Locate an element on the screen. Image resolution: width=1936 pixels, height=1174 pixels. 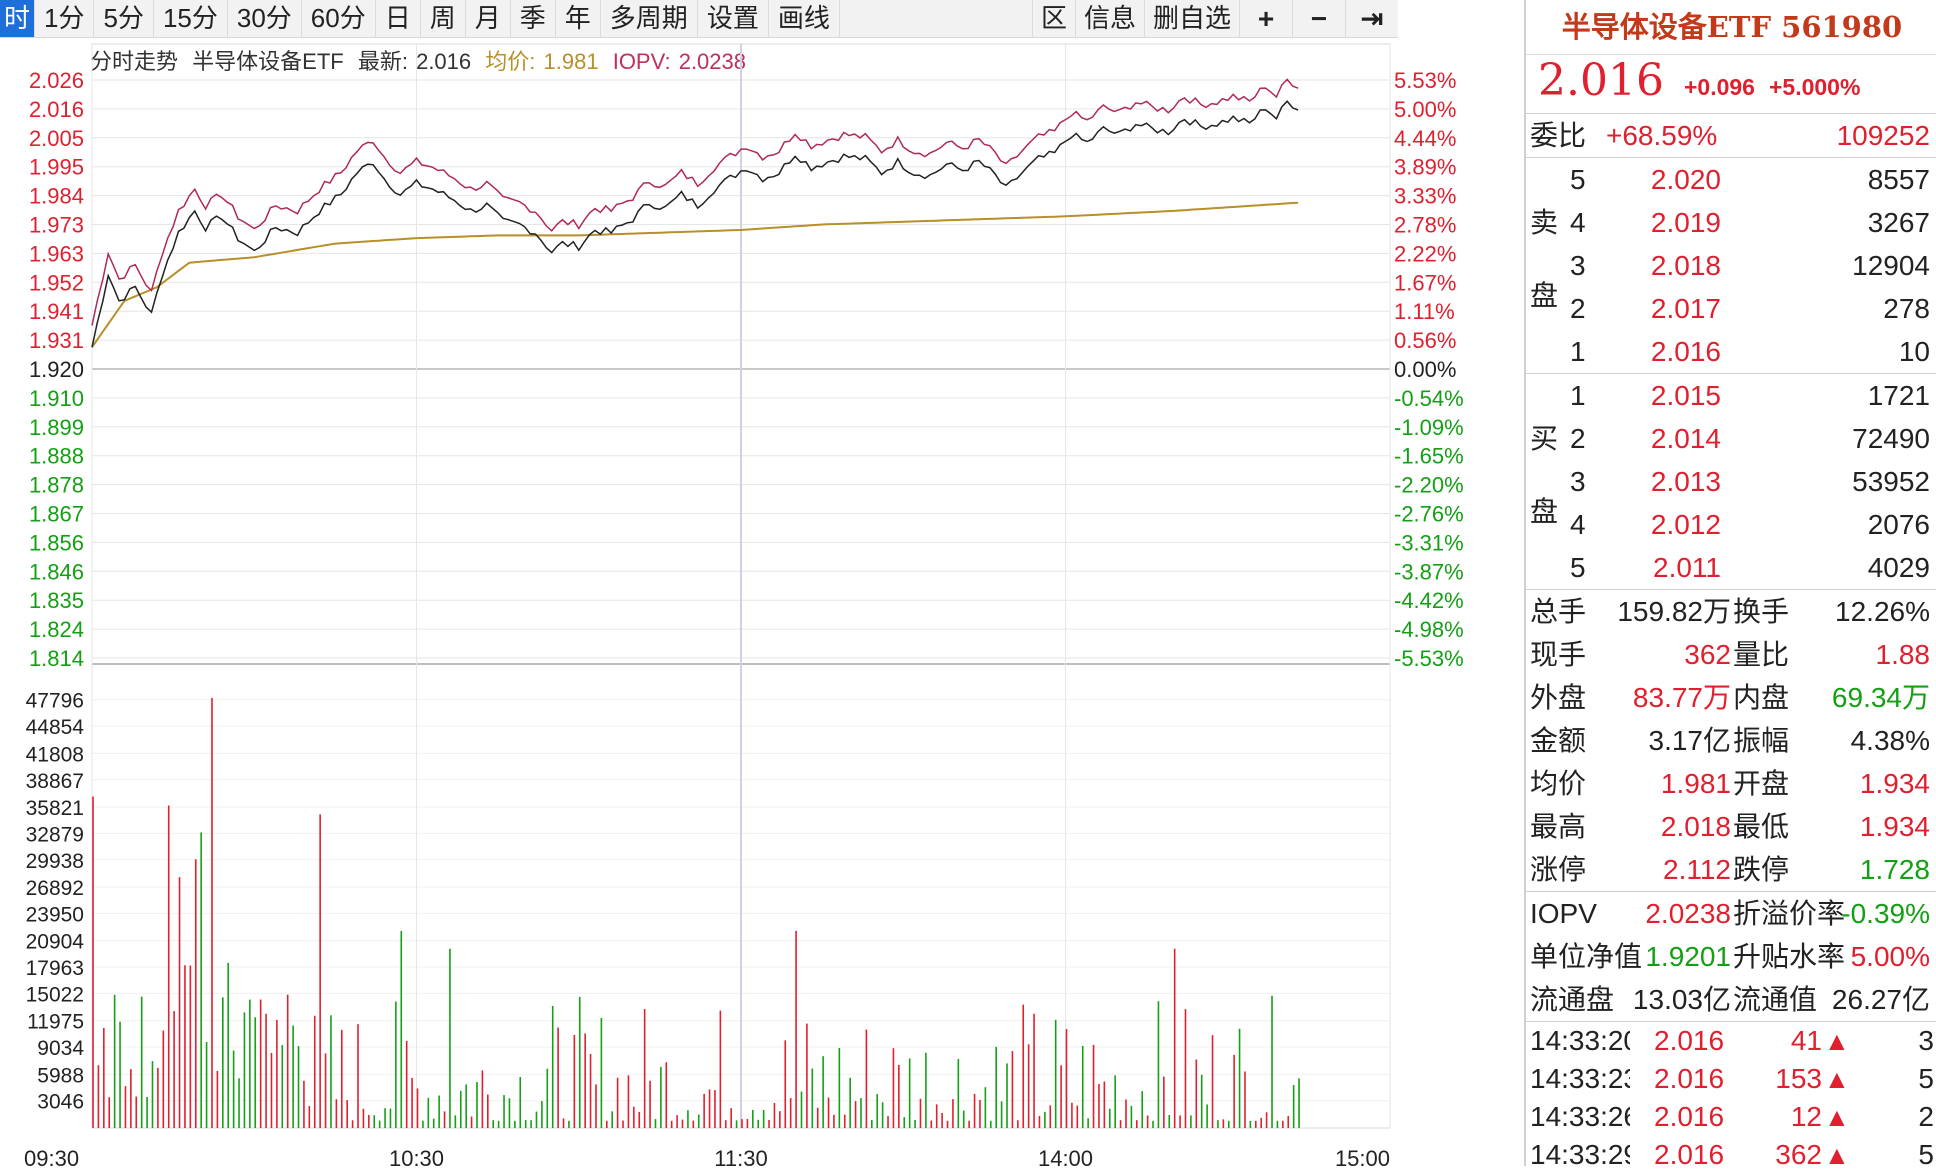
stat-label: 均价 is located at coordinates (1558, 783).